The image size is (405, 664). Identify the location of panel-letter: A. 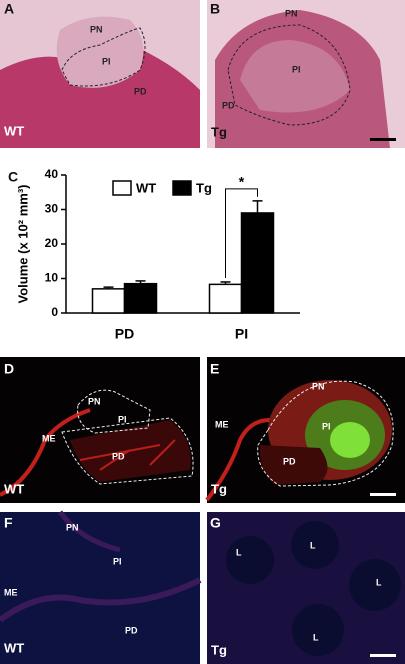
(9, 9).